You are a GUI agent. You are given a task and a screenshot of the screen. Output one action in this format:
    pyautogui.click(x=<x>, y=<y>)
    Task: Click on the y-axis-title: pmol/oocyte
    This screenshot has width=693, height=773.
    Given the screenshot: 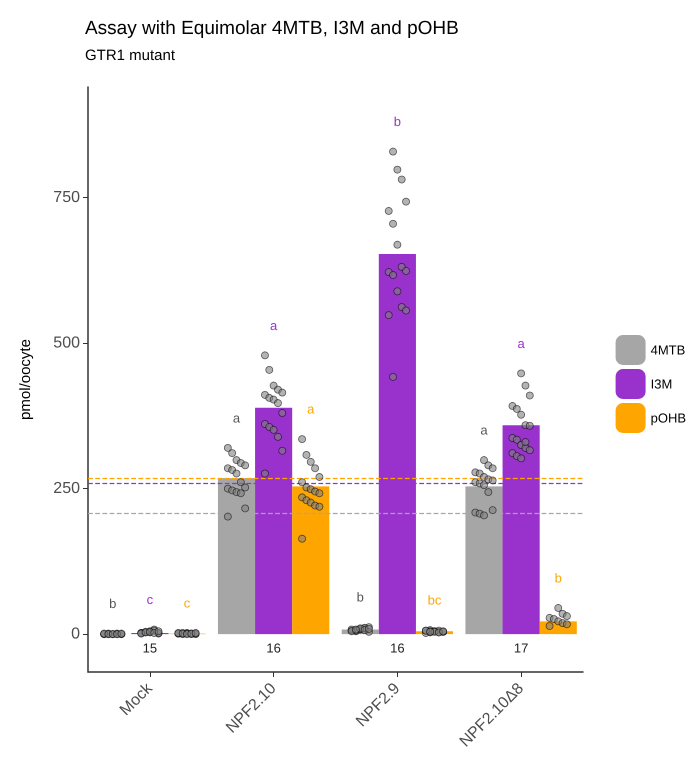 What is the action you would take?
    pyautogui.click(x=25, y=379)
    